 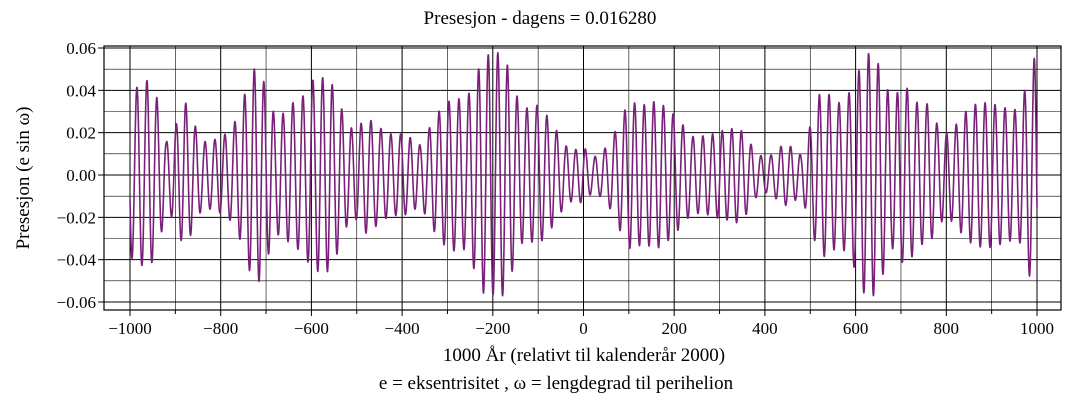 I want to click on x-tick-label: −600, so click(x=311, y=328).